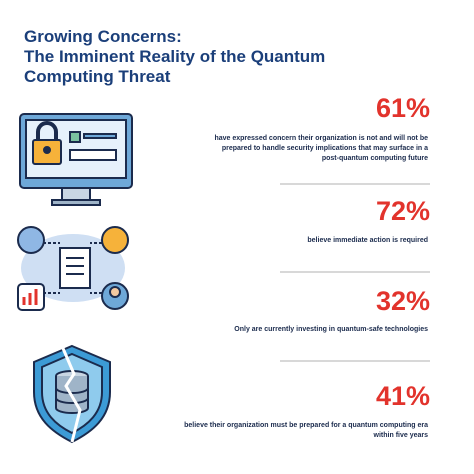  I want to click on stat-value: 72%, so click(403, 211).